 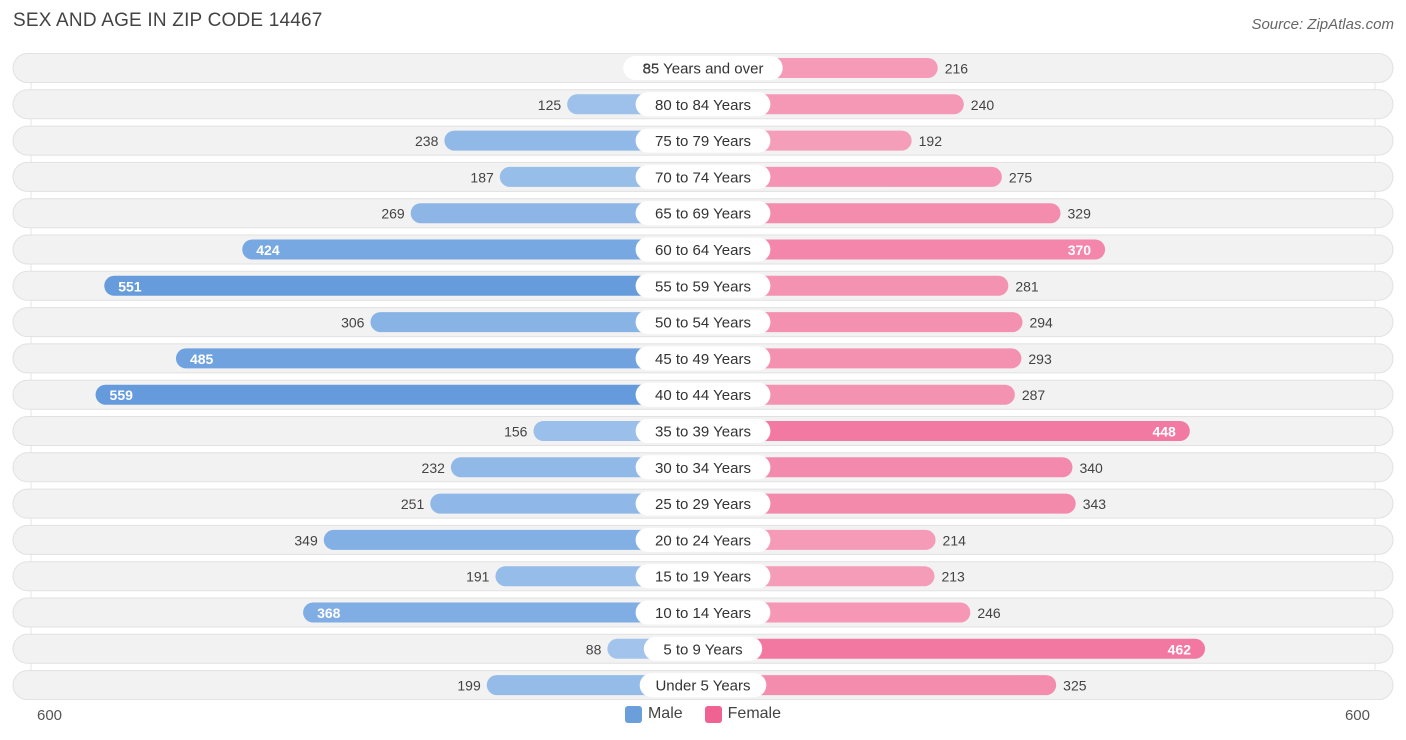 What do you see at coordinates (477, 249) in the screenshot?
I see `bar-male-60-to-64-years` at bounding box center [477, 249].